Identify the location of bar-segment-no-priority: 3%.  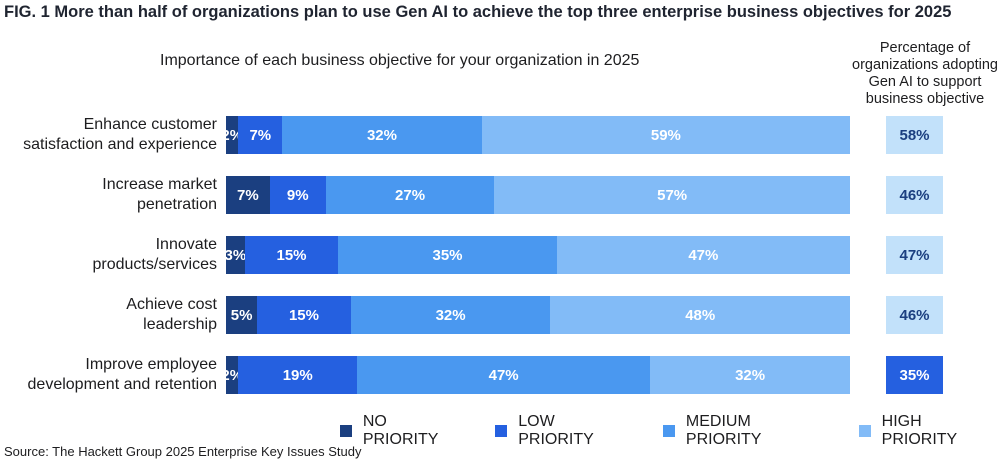
(235, 255).